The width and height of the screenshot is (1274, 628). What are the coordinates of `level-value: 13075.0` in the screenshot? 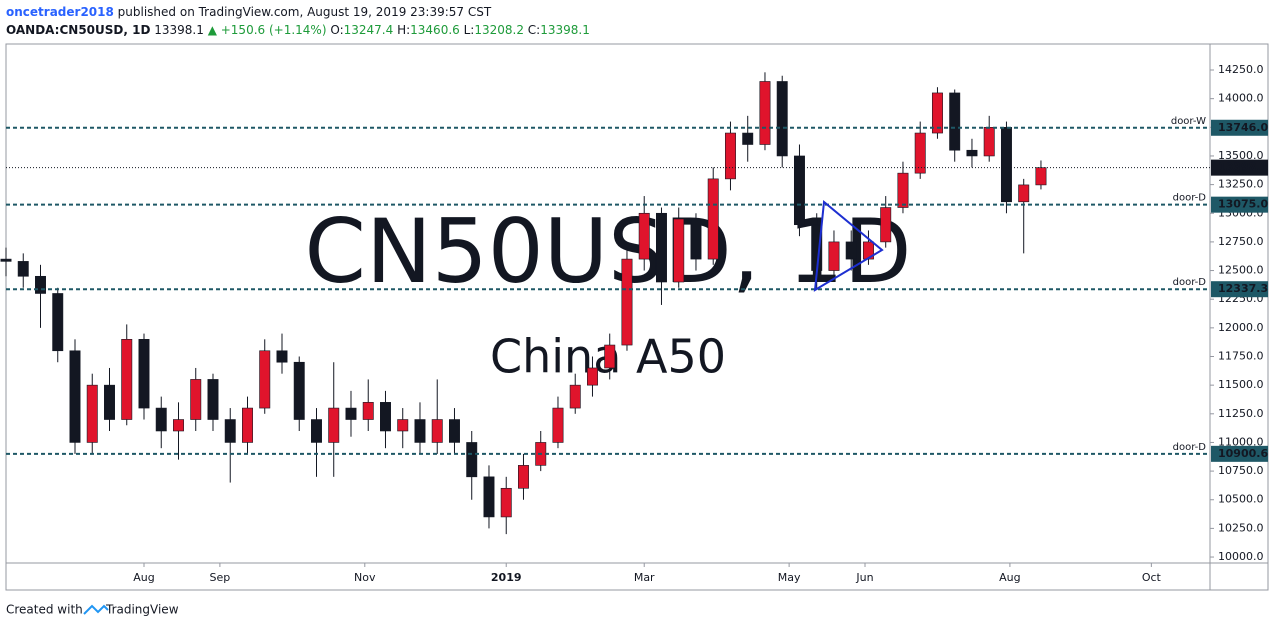 It's located at (1243, 204).